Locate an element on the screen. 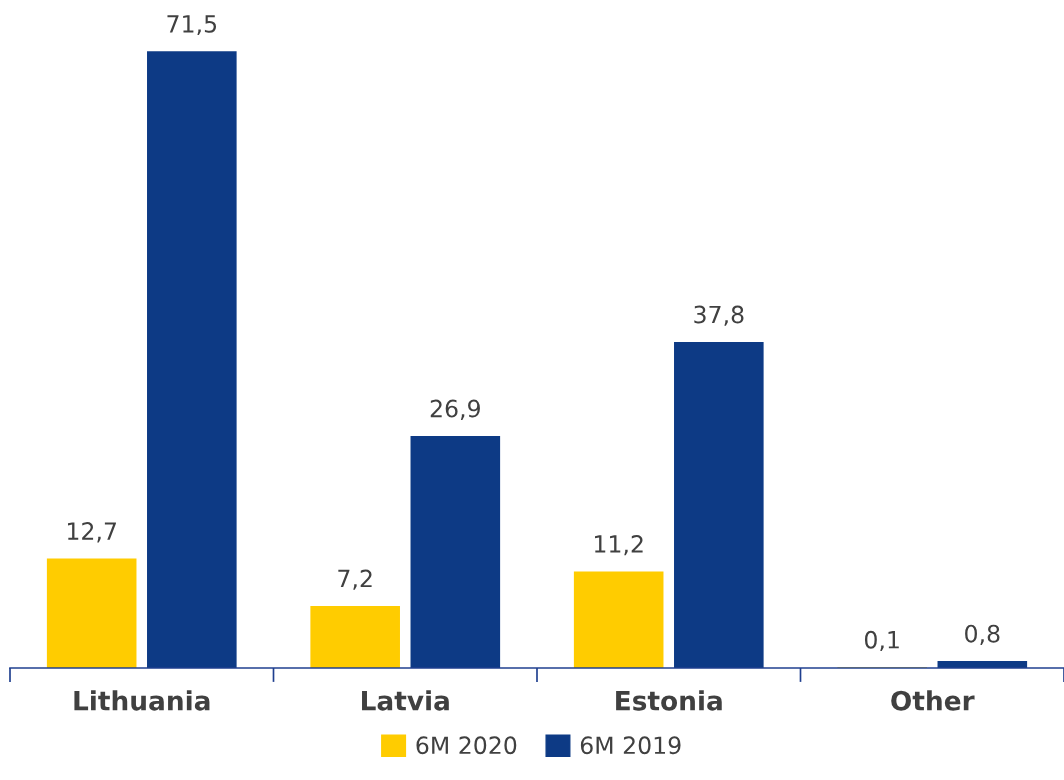  x-tick-label: Lithuania is located at coordinates (142, 700).